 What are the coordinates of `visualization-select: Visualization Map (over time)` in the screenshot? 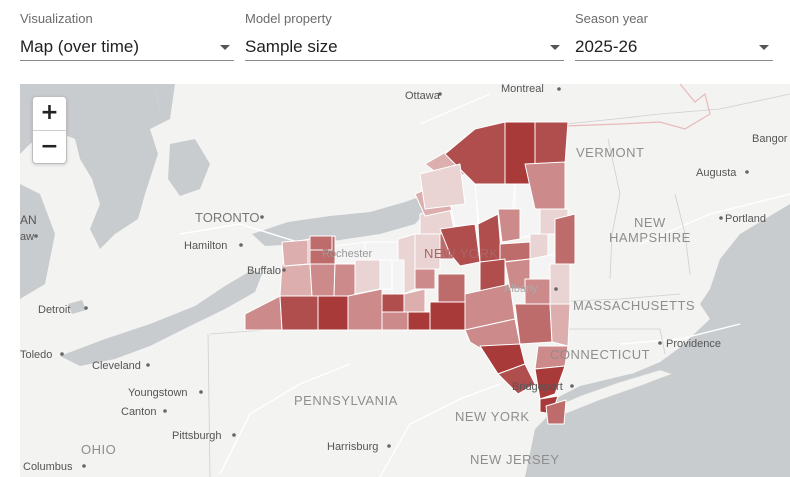 It's located at (127, 35).